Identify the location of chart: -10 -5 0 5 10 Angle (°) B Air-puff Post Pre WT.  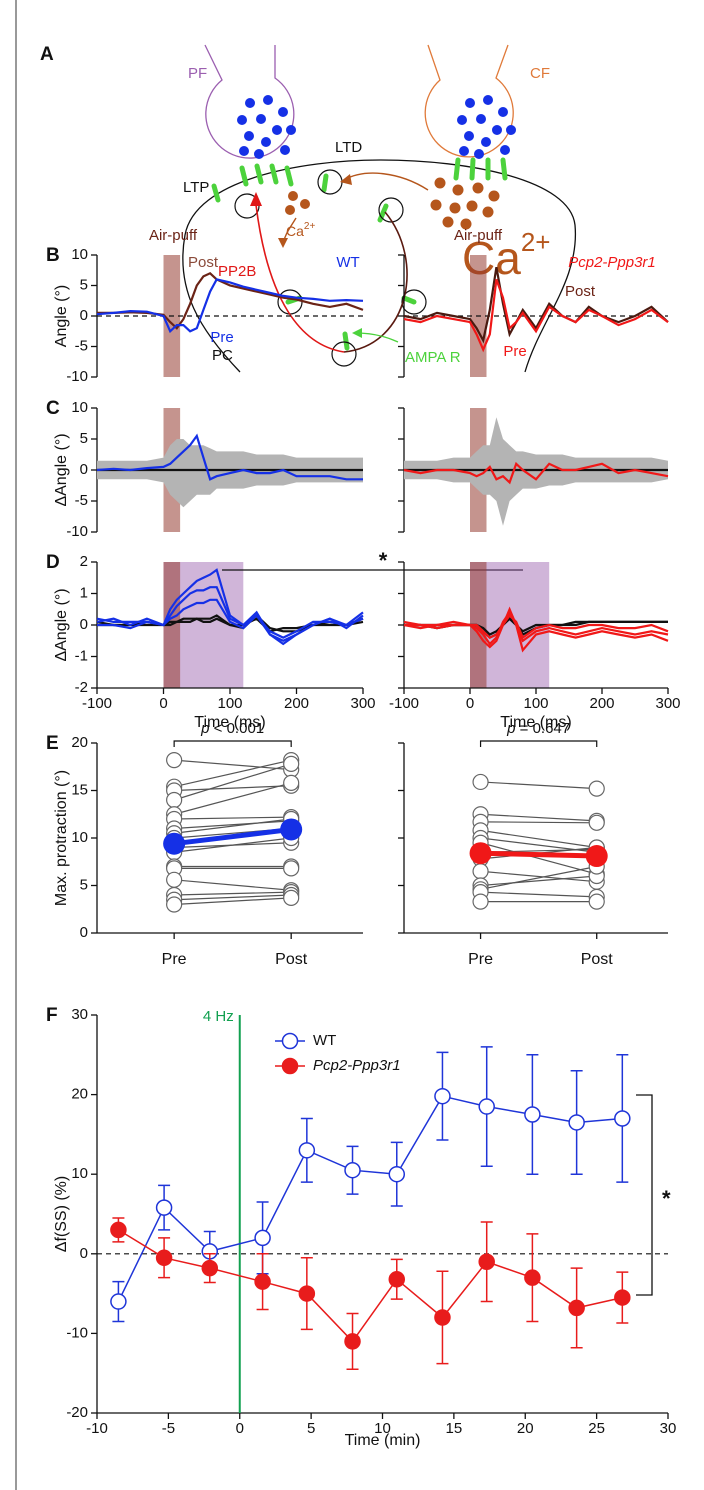
(205, 306).